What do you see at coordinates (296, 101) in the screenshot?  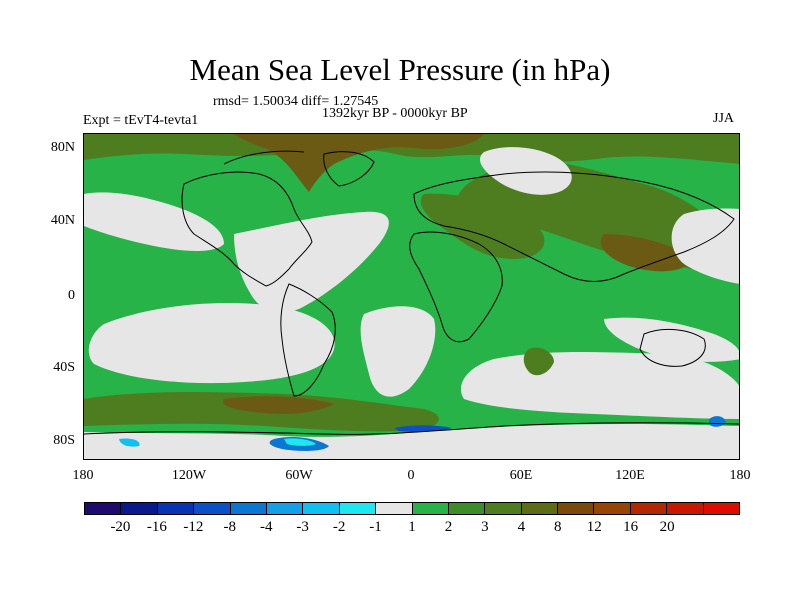 I see `rmsd-diff-stats: rmsd= 1.50034 diff= 1.27545` at bounding box center [296, 101].